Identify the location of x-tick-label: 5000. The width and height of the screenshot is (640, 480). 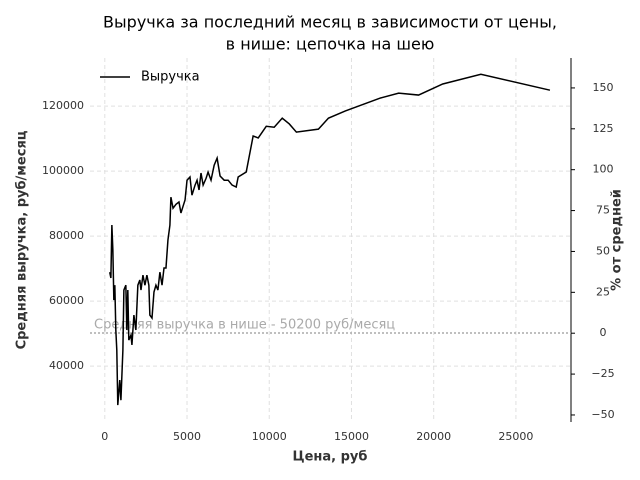
(187, 436).